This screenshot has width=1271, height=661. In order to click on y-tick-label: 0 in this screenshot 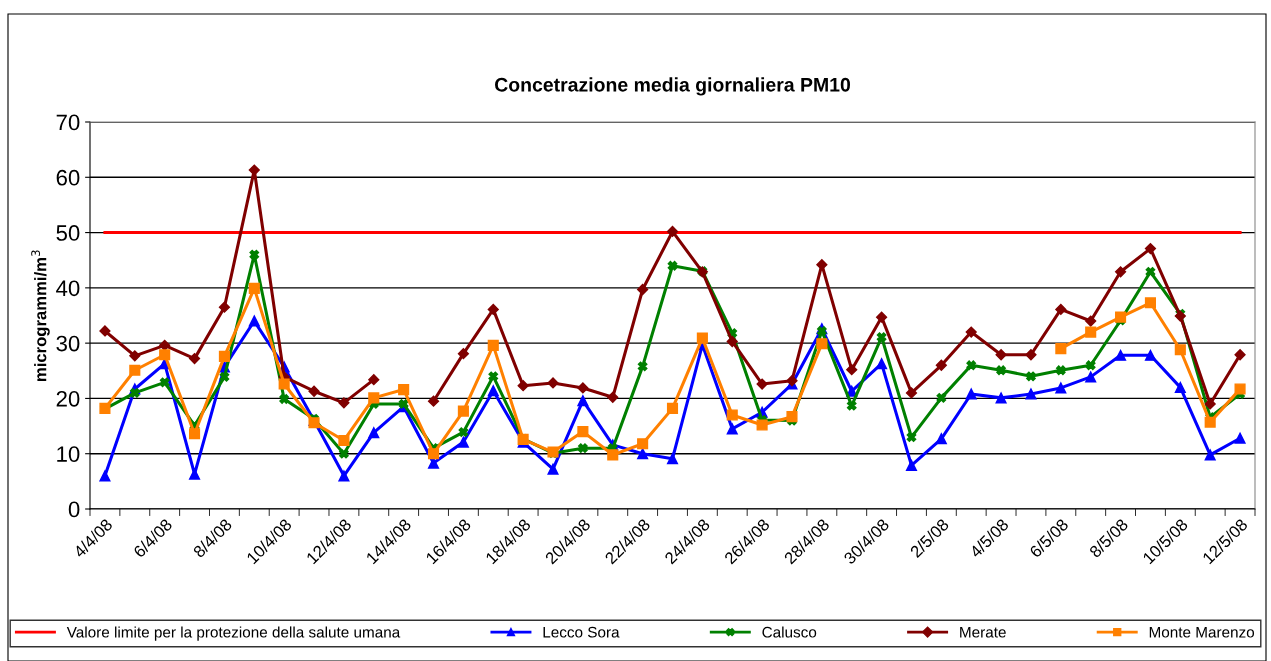, I will do `click(74, 509)`.